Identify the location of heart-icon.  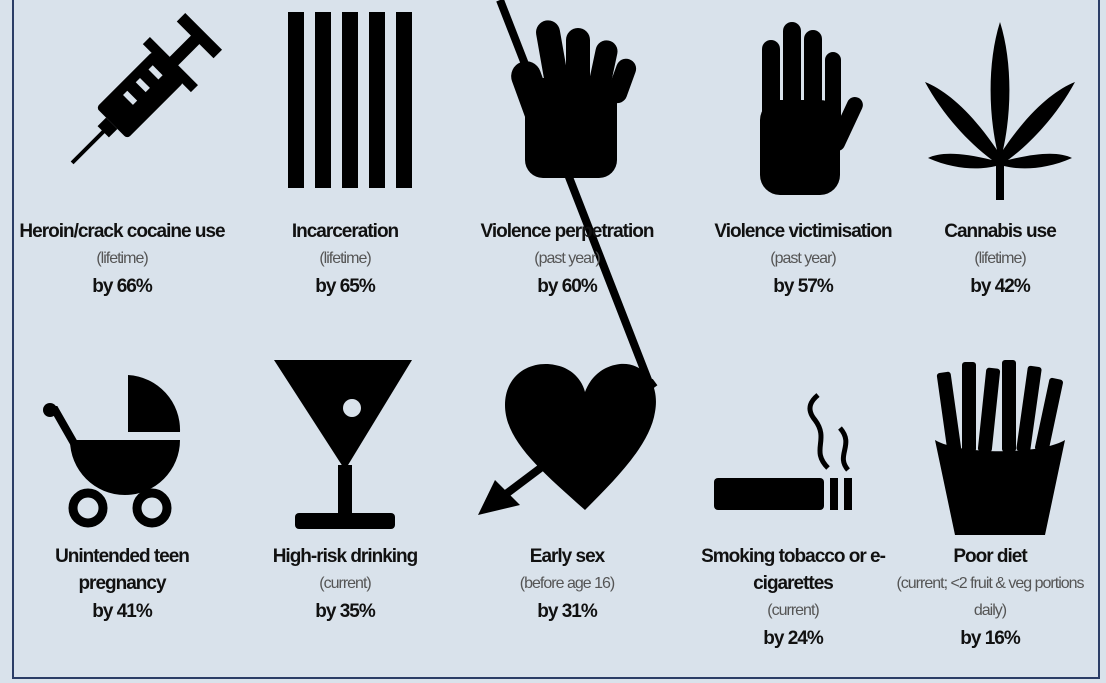
(568, 257).